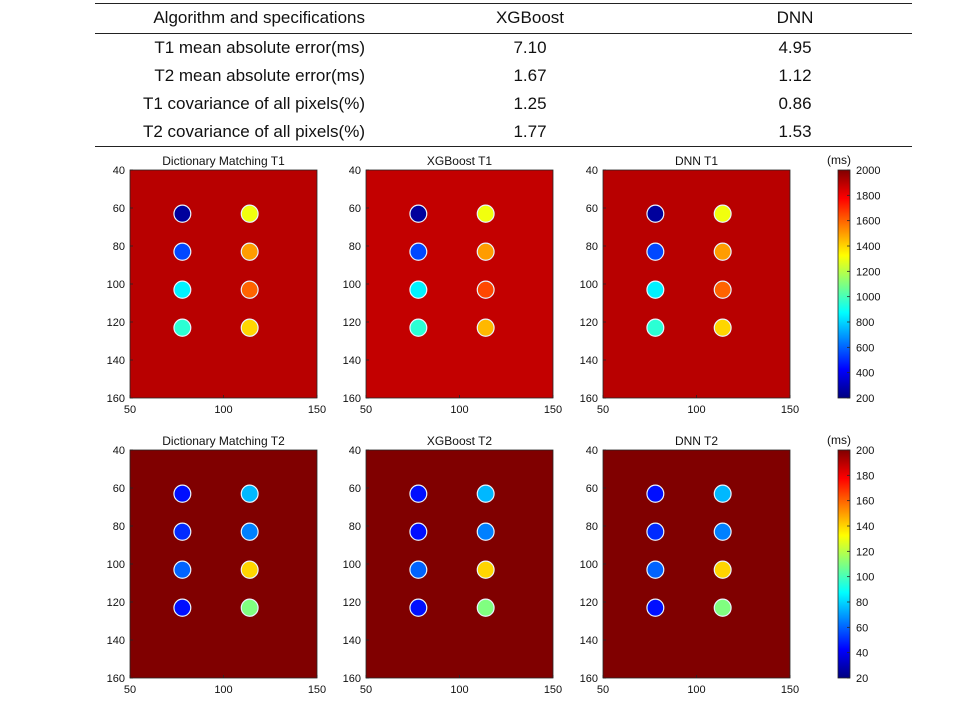 The height and width of the screenshot is (725, 960). What do you see at coordinates (795, 17) in the screenshot?
I see `header-dnn: DNN` at bounding box center [795, 17].